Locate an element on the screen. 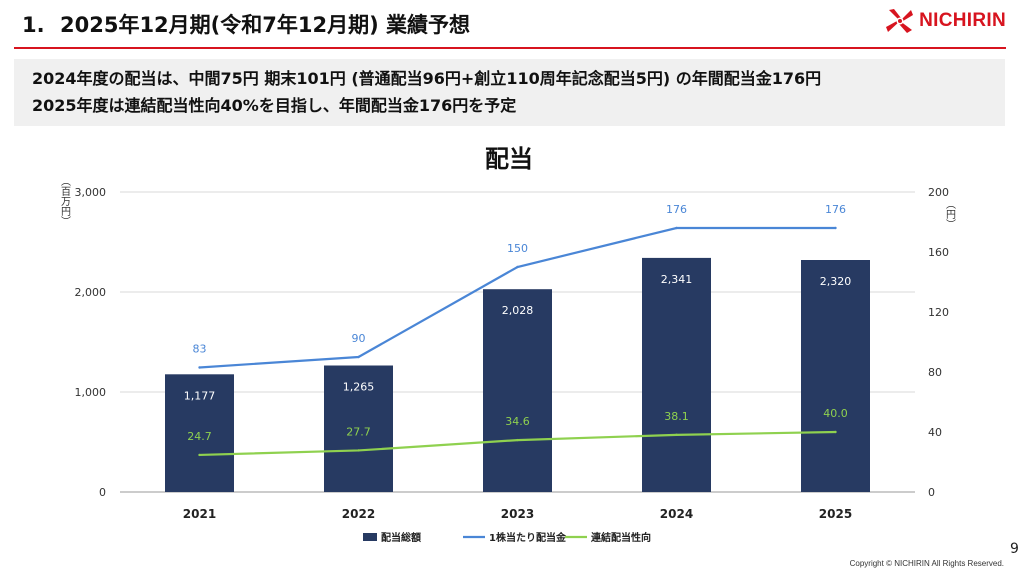 The image size is (1024, 579). legend-label: 1株当たり配当金 is located at coordinates (528, 537).